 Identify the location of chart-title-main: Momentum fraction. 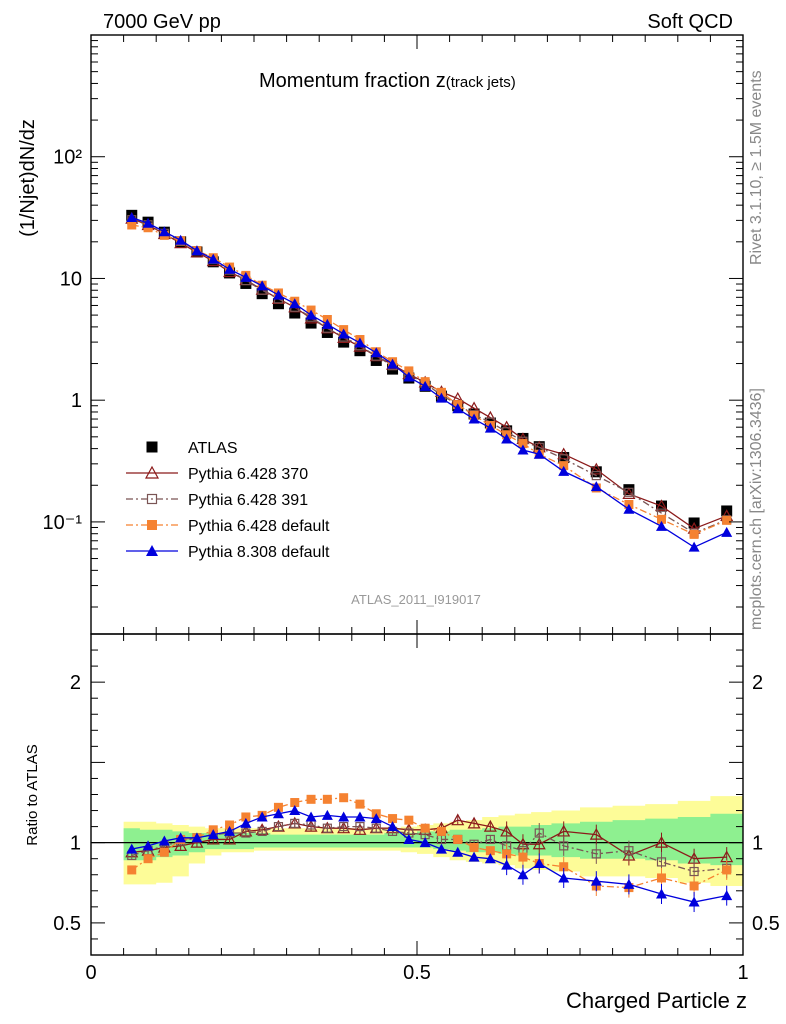
(347, 81).